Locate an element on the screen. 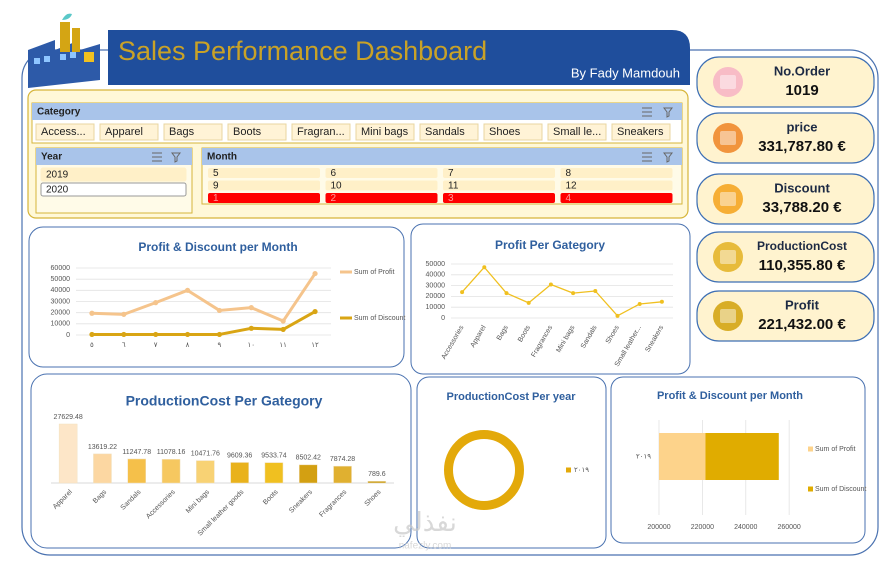 The width and height of the screenshot is (890, 565). chart-title: ProductionCost Per year is located at coordinates (512, 397).